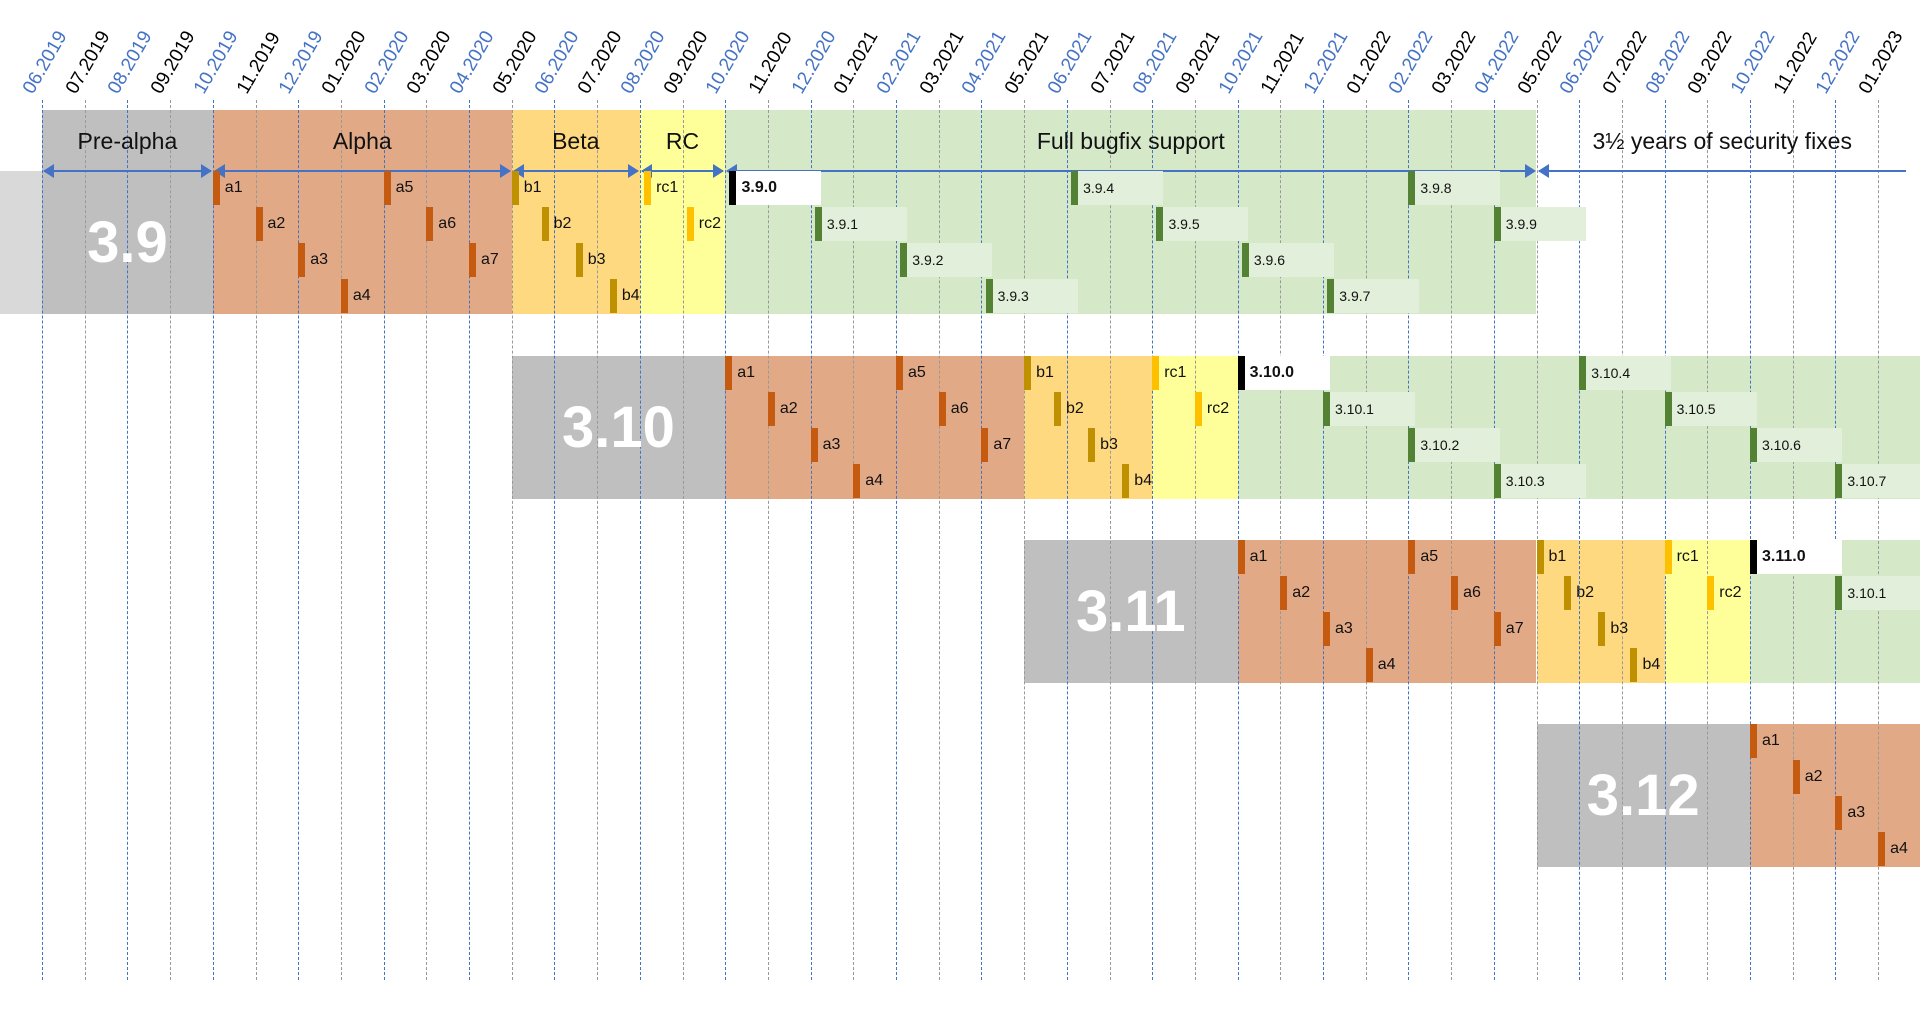 This screenshot has width=1920, height=1015. I want to click on version-label: 3.11, so click(1131, 611).